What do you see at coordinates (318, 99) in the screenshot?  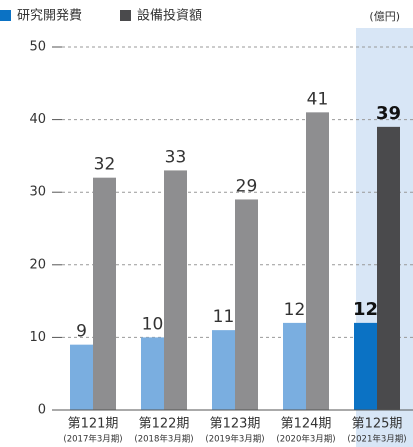 I see `data-label: 41` at bounding box center [318, 99].